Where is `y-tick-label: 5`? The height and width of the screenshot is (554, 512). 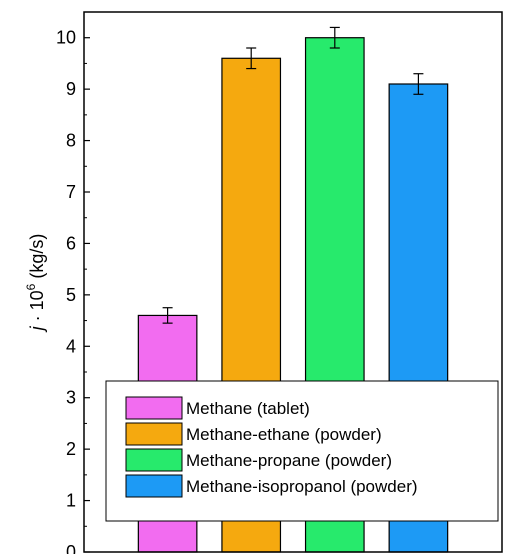
y-tick-label: 5 is located at coordinates (71, 295).